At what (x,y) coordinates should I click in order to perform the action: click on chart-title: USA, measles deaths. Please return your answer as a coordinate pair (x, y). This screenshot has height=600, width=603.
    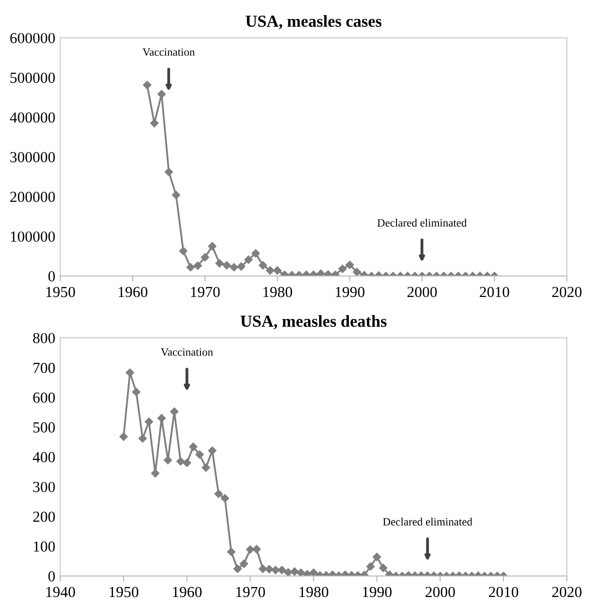
    Looking at the image, I should click on (313, 322).